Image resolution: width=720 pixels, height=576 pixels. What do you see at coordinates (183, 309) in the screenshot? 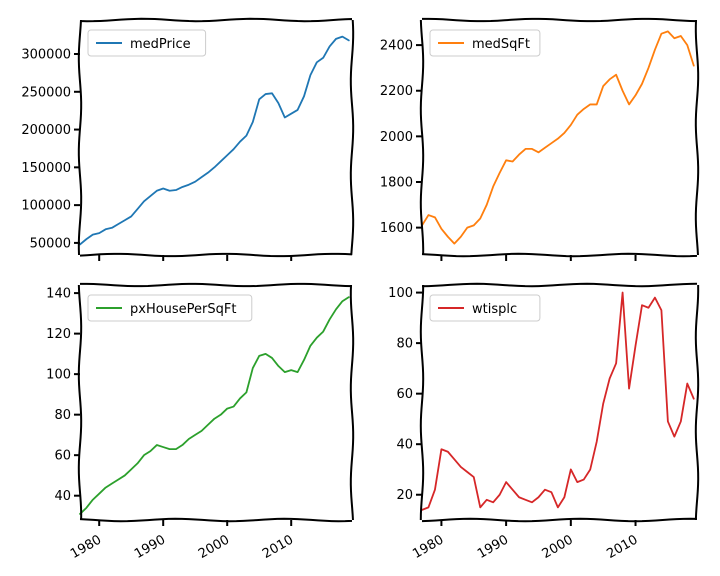
I see `chart-pxhousepersqft-legend-label: pxHousePerSqFt` at bounding box center [183, 309].